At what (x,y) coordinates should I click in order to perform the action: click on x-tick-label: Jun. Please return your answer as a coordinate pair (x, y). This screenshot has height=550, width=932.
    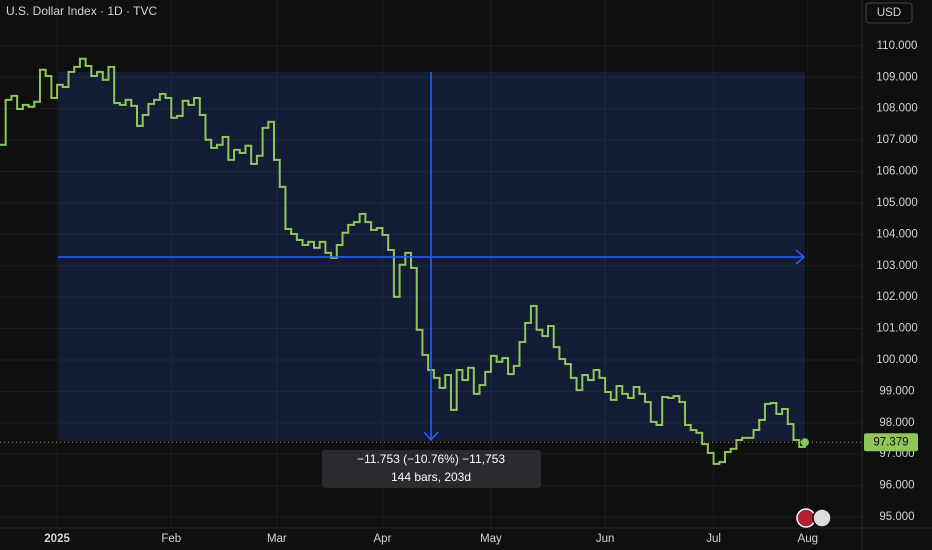
    Looking at the image, I should click on (605, 539).